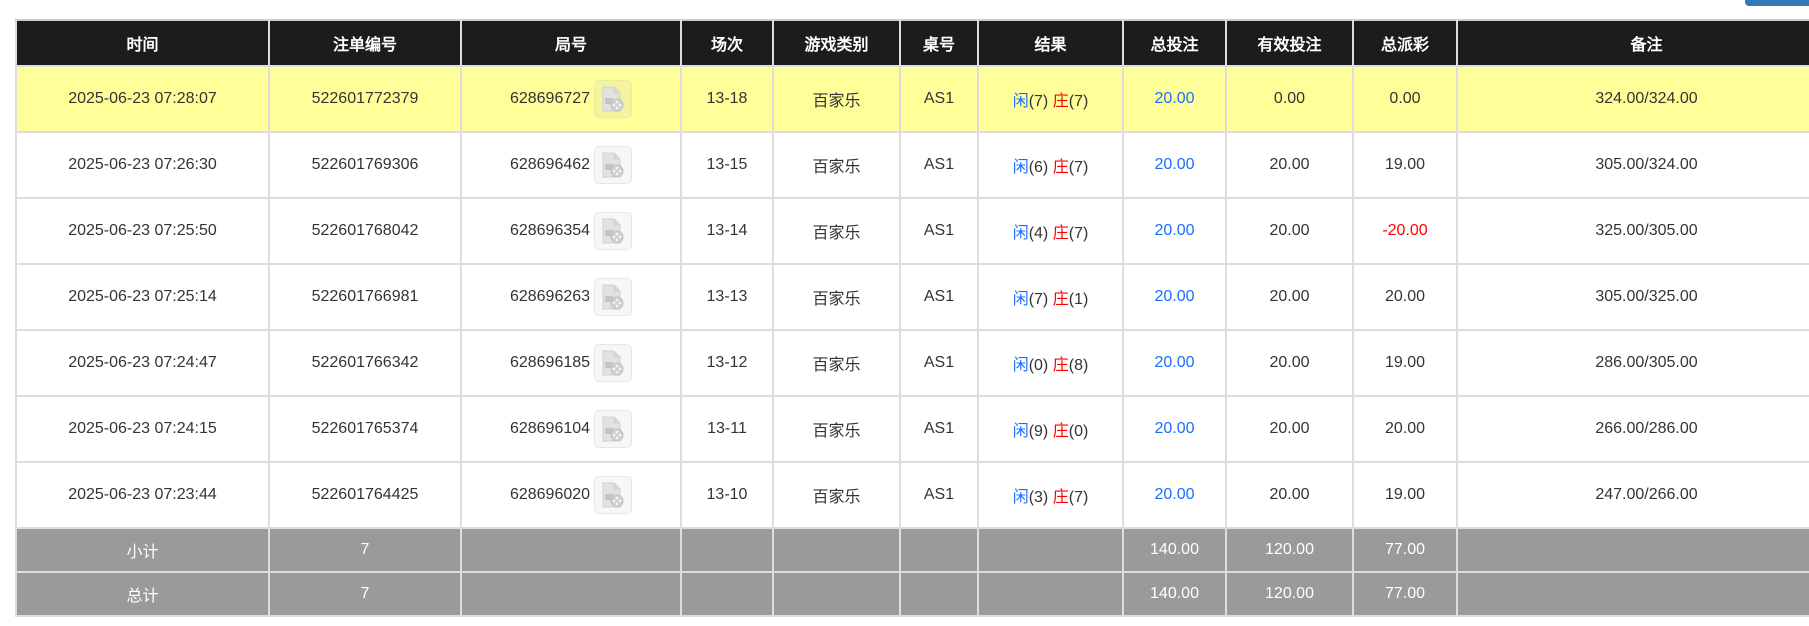  Describe the element at coordinates (142, 231) in the screenshot. I see `cell-time: 2025-06-23 07:25:50` at that location.